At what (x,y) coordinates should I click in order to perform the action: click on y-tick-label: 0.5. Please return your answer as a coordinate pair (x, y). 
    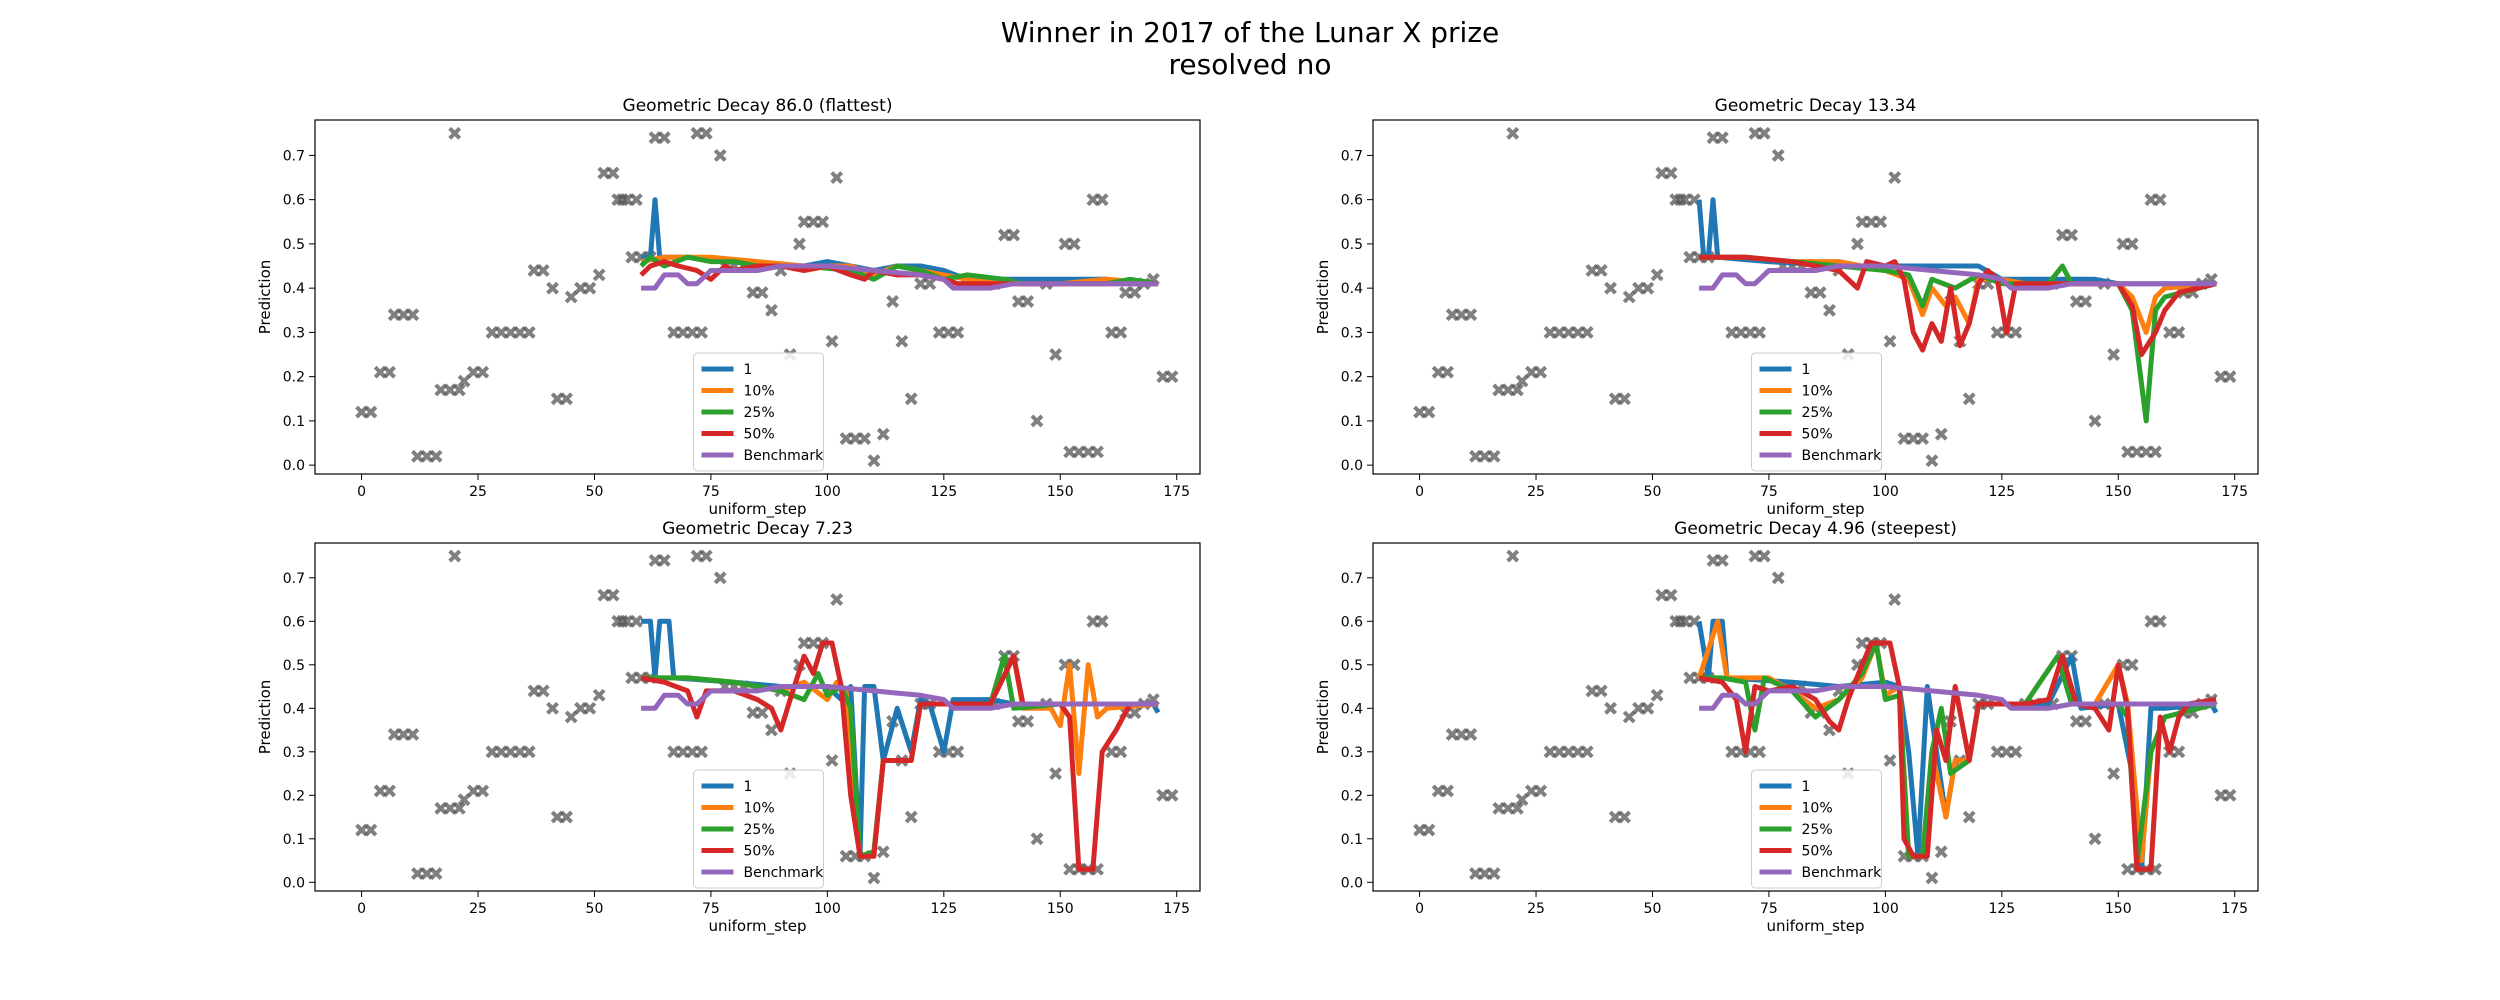
    Looking at the image, I should click on (1352, 245).